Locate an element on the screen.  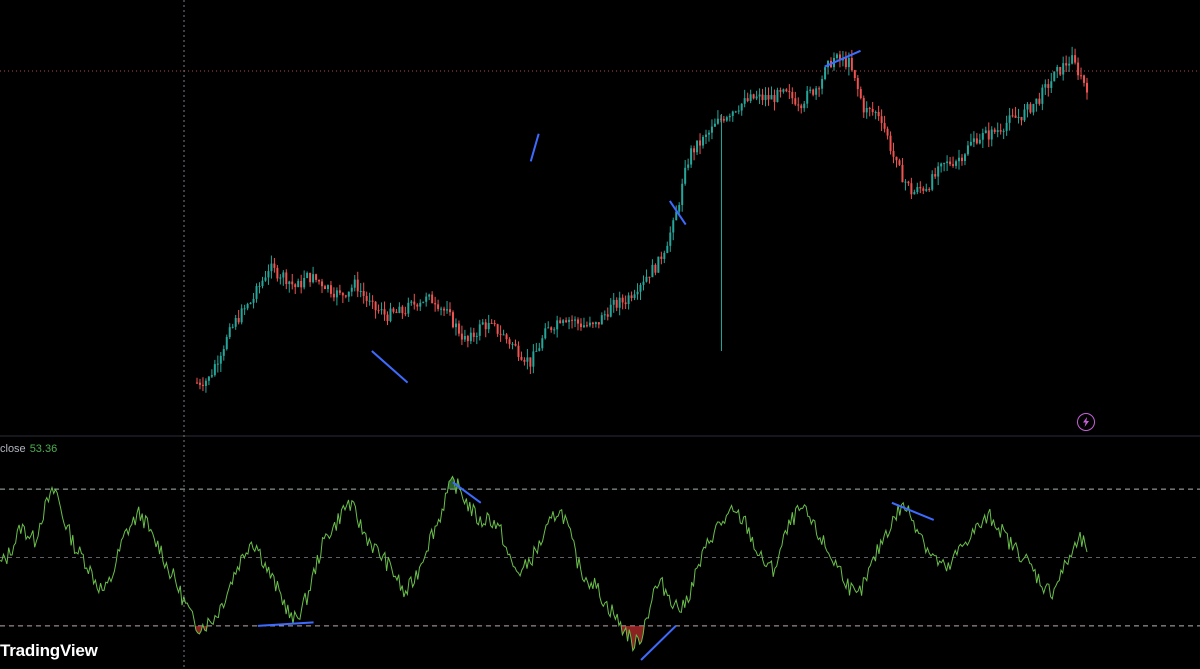
brand-name: TradingView is located at coordinates (49, 650).